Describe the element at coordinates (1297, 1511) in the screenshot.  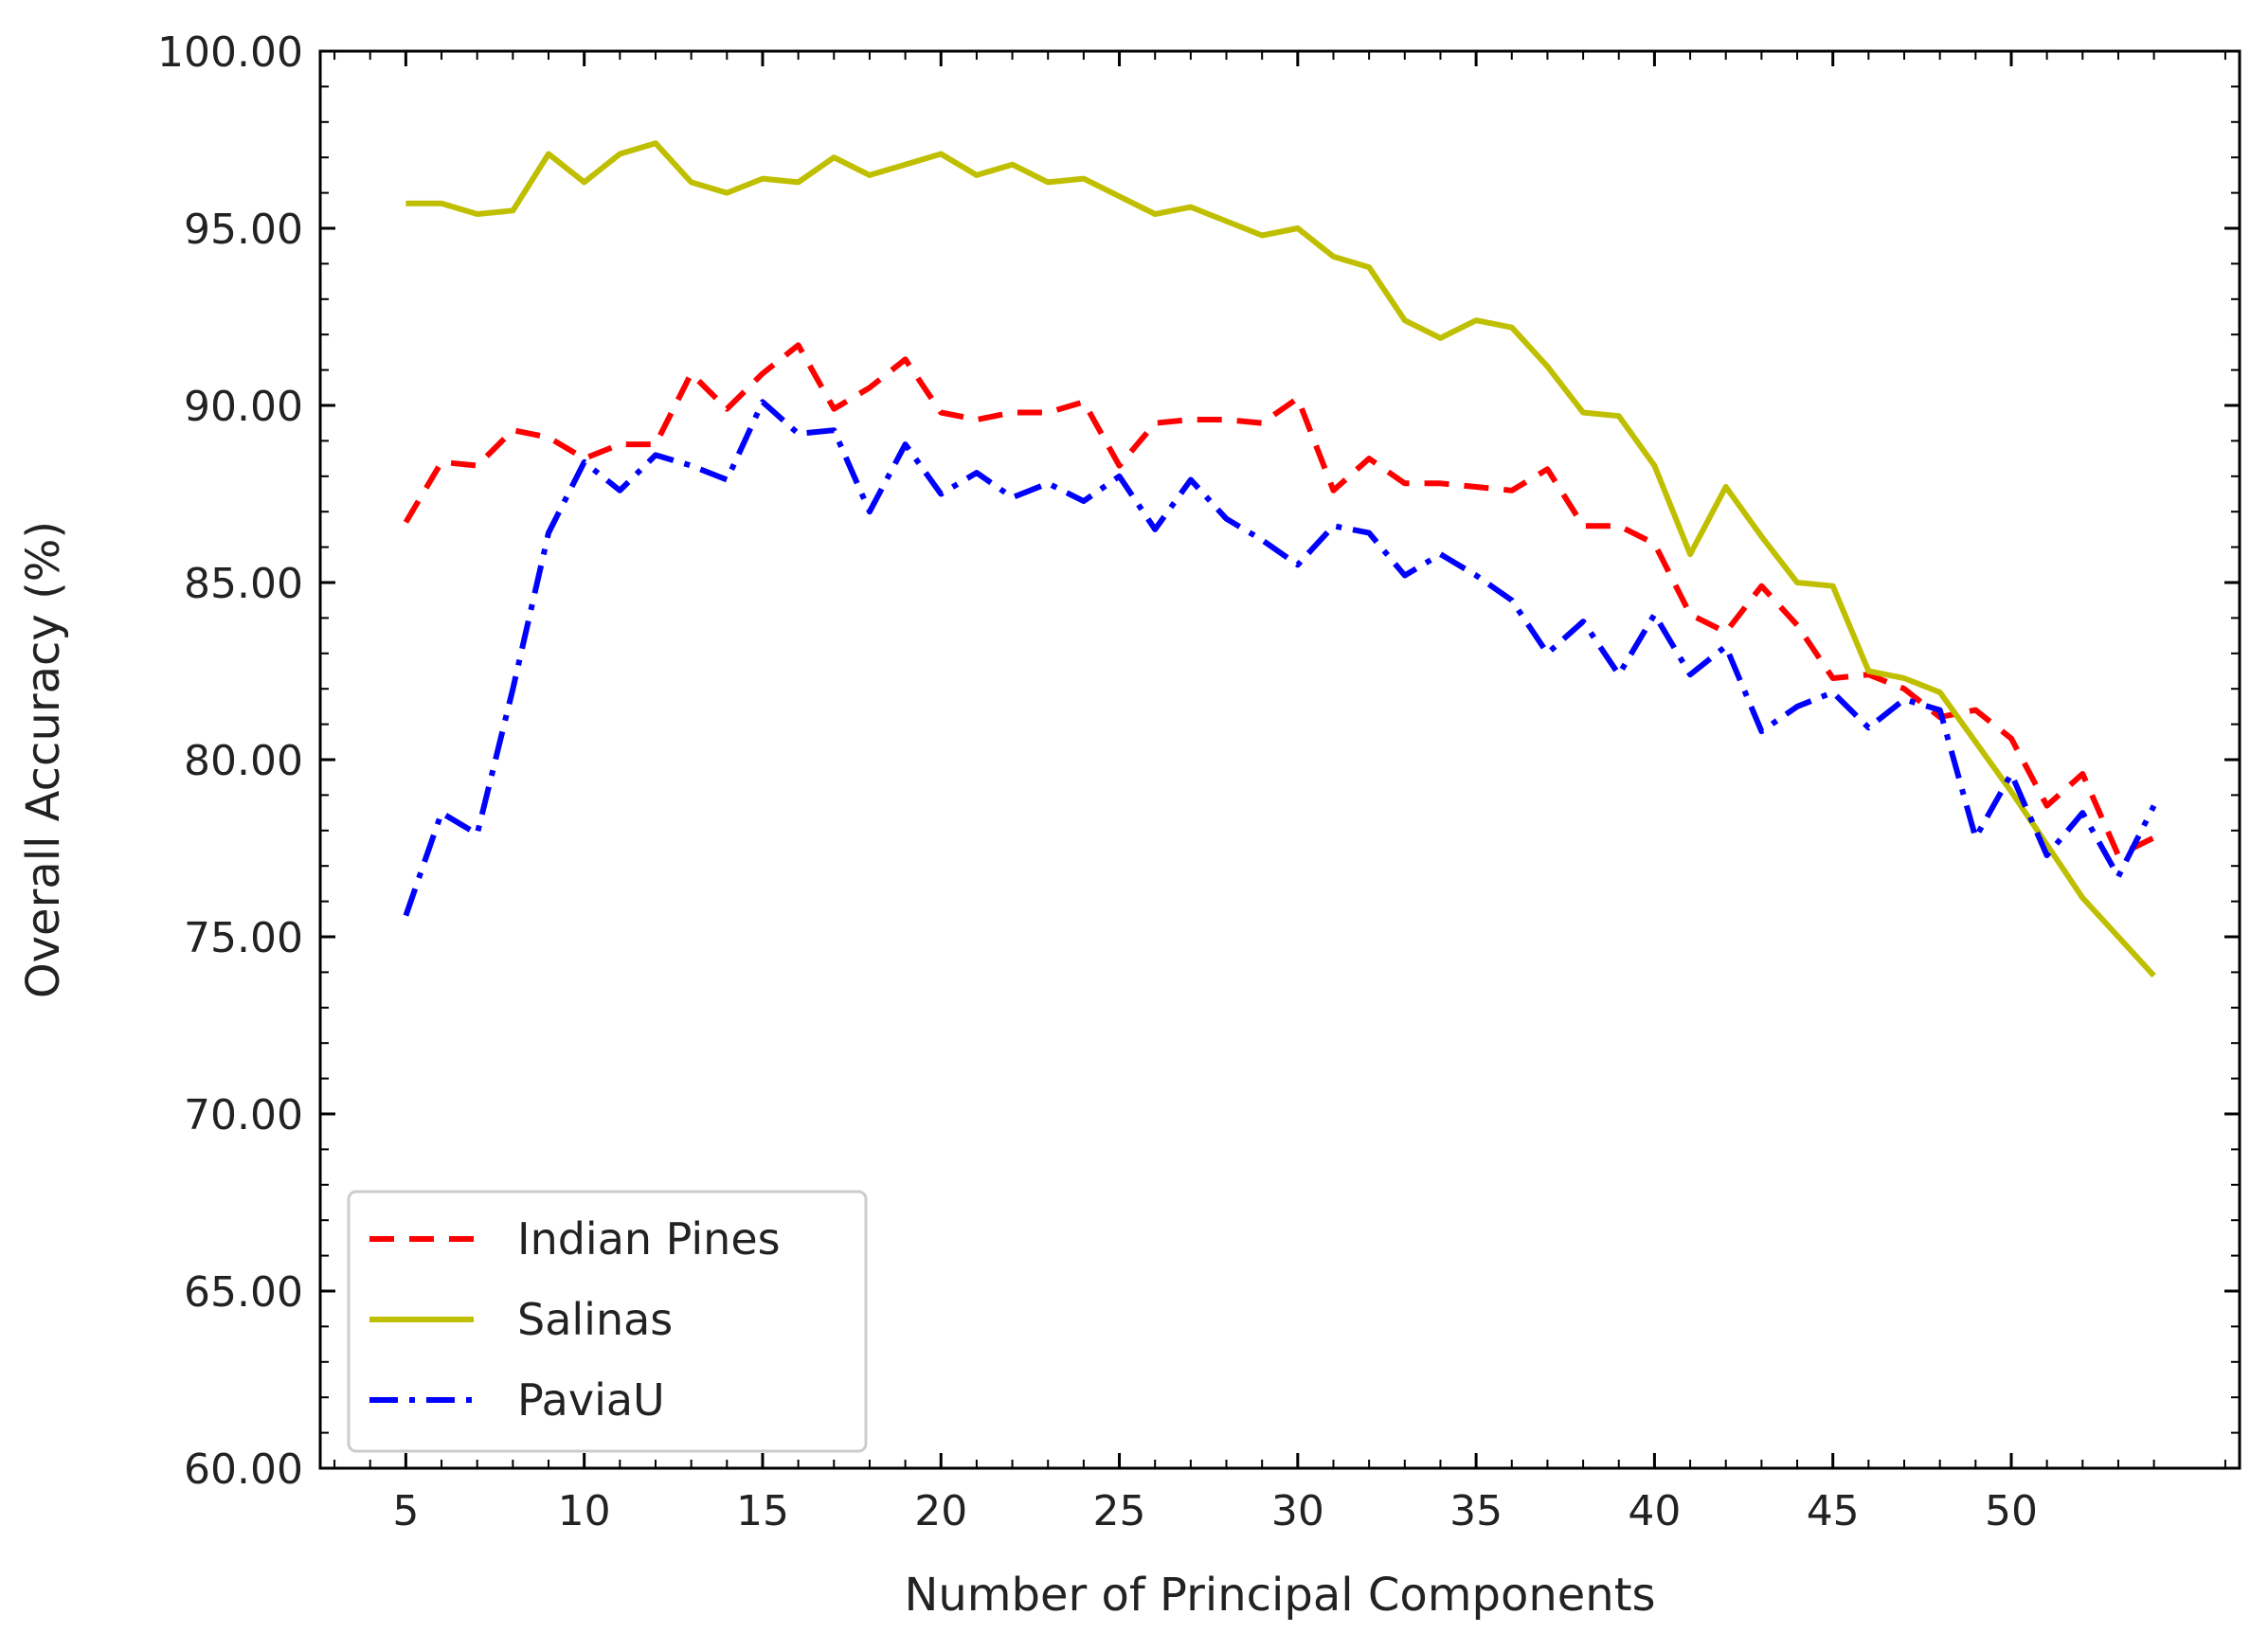
I see `x-tick-label: 30` at that location.